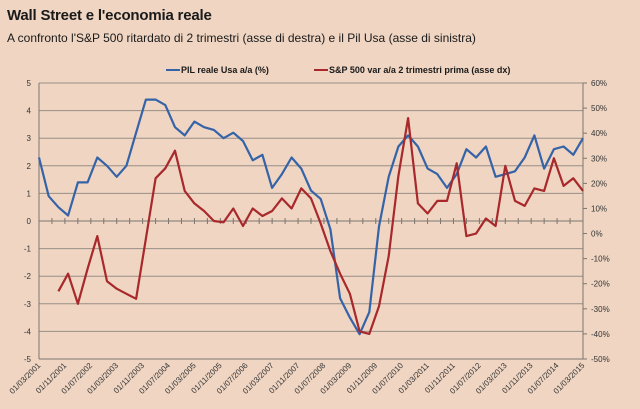 The height and width of the screenshot is (409, 640). Describe the element at coordinates (29, 83) in the screenshot. I see `y-left-tick-label: 5` at that location.